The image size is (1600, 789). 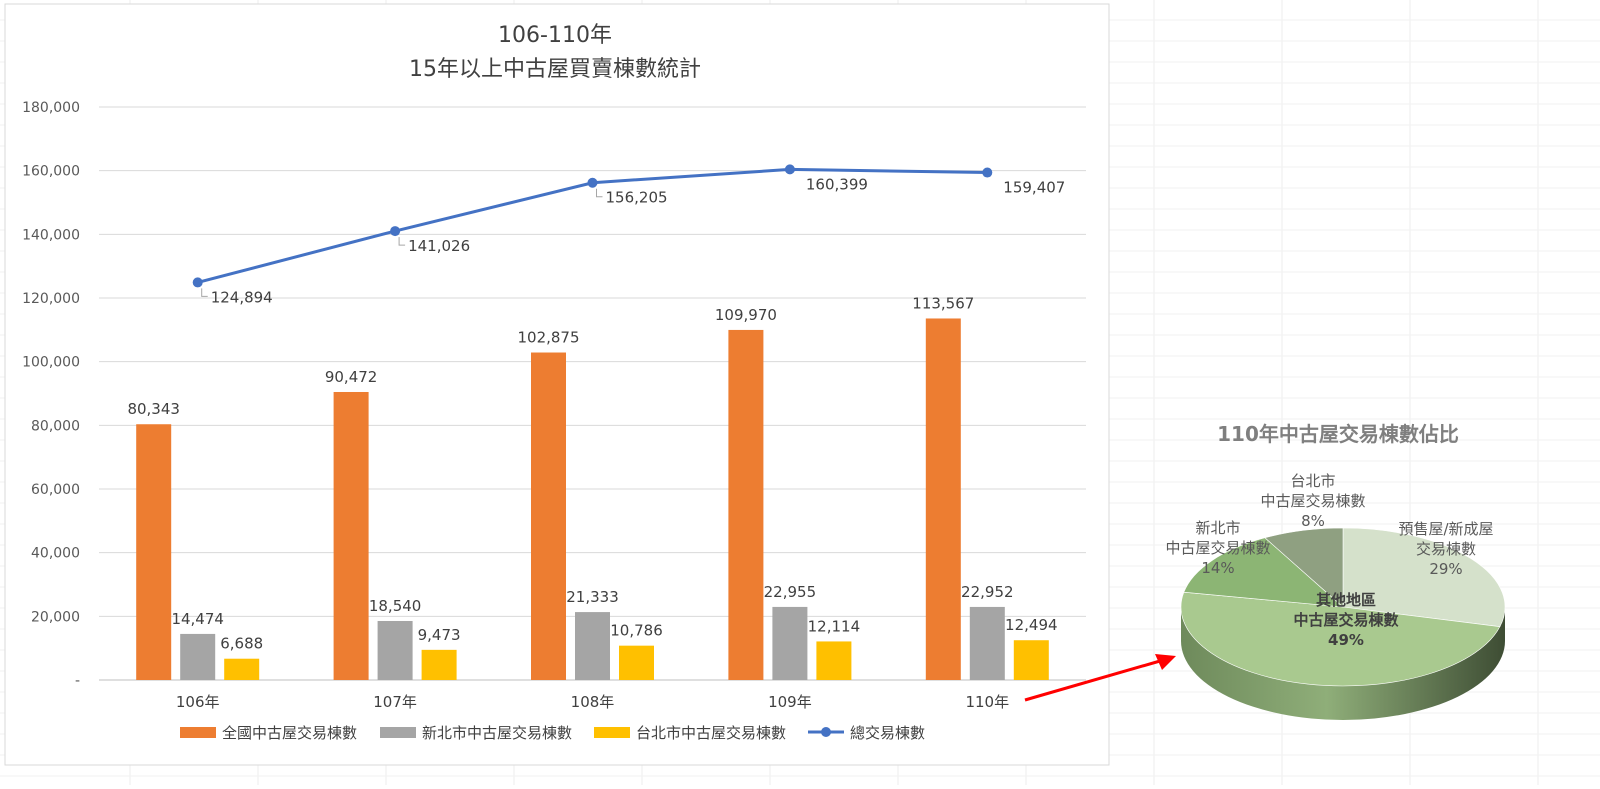 What do you see at coordinates (197, 619) in the screenshot?
I see `bar-data-label: 14,474` at bounding box center [197, 619].